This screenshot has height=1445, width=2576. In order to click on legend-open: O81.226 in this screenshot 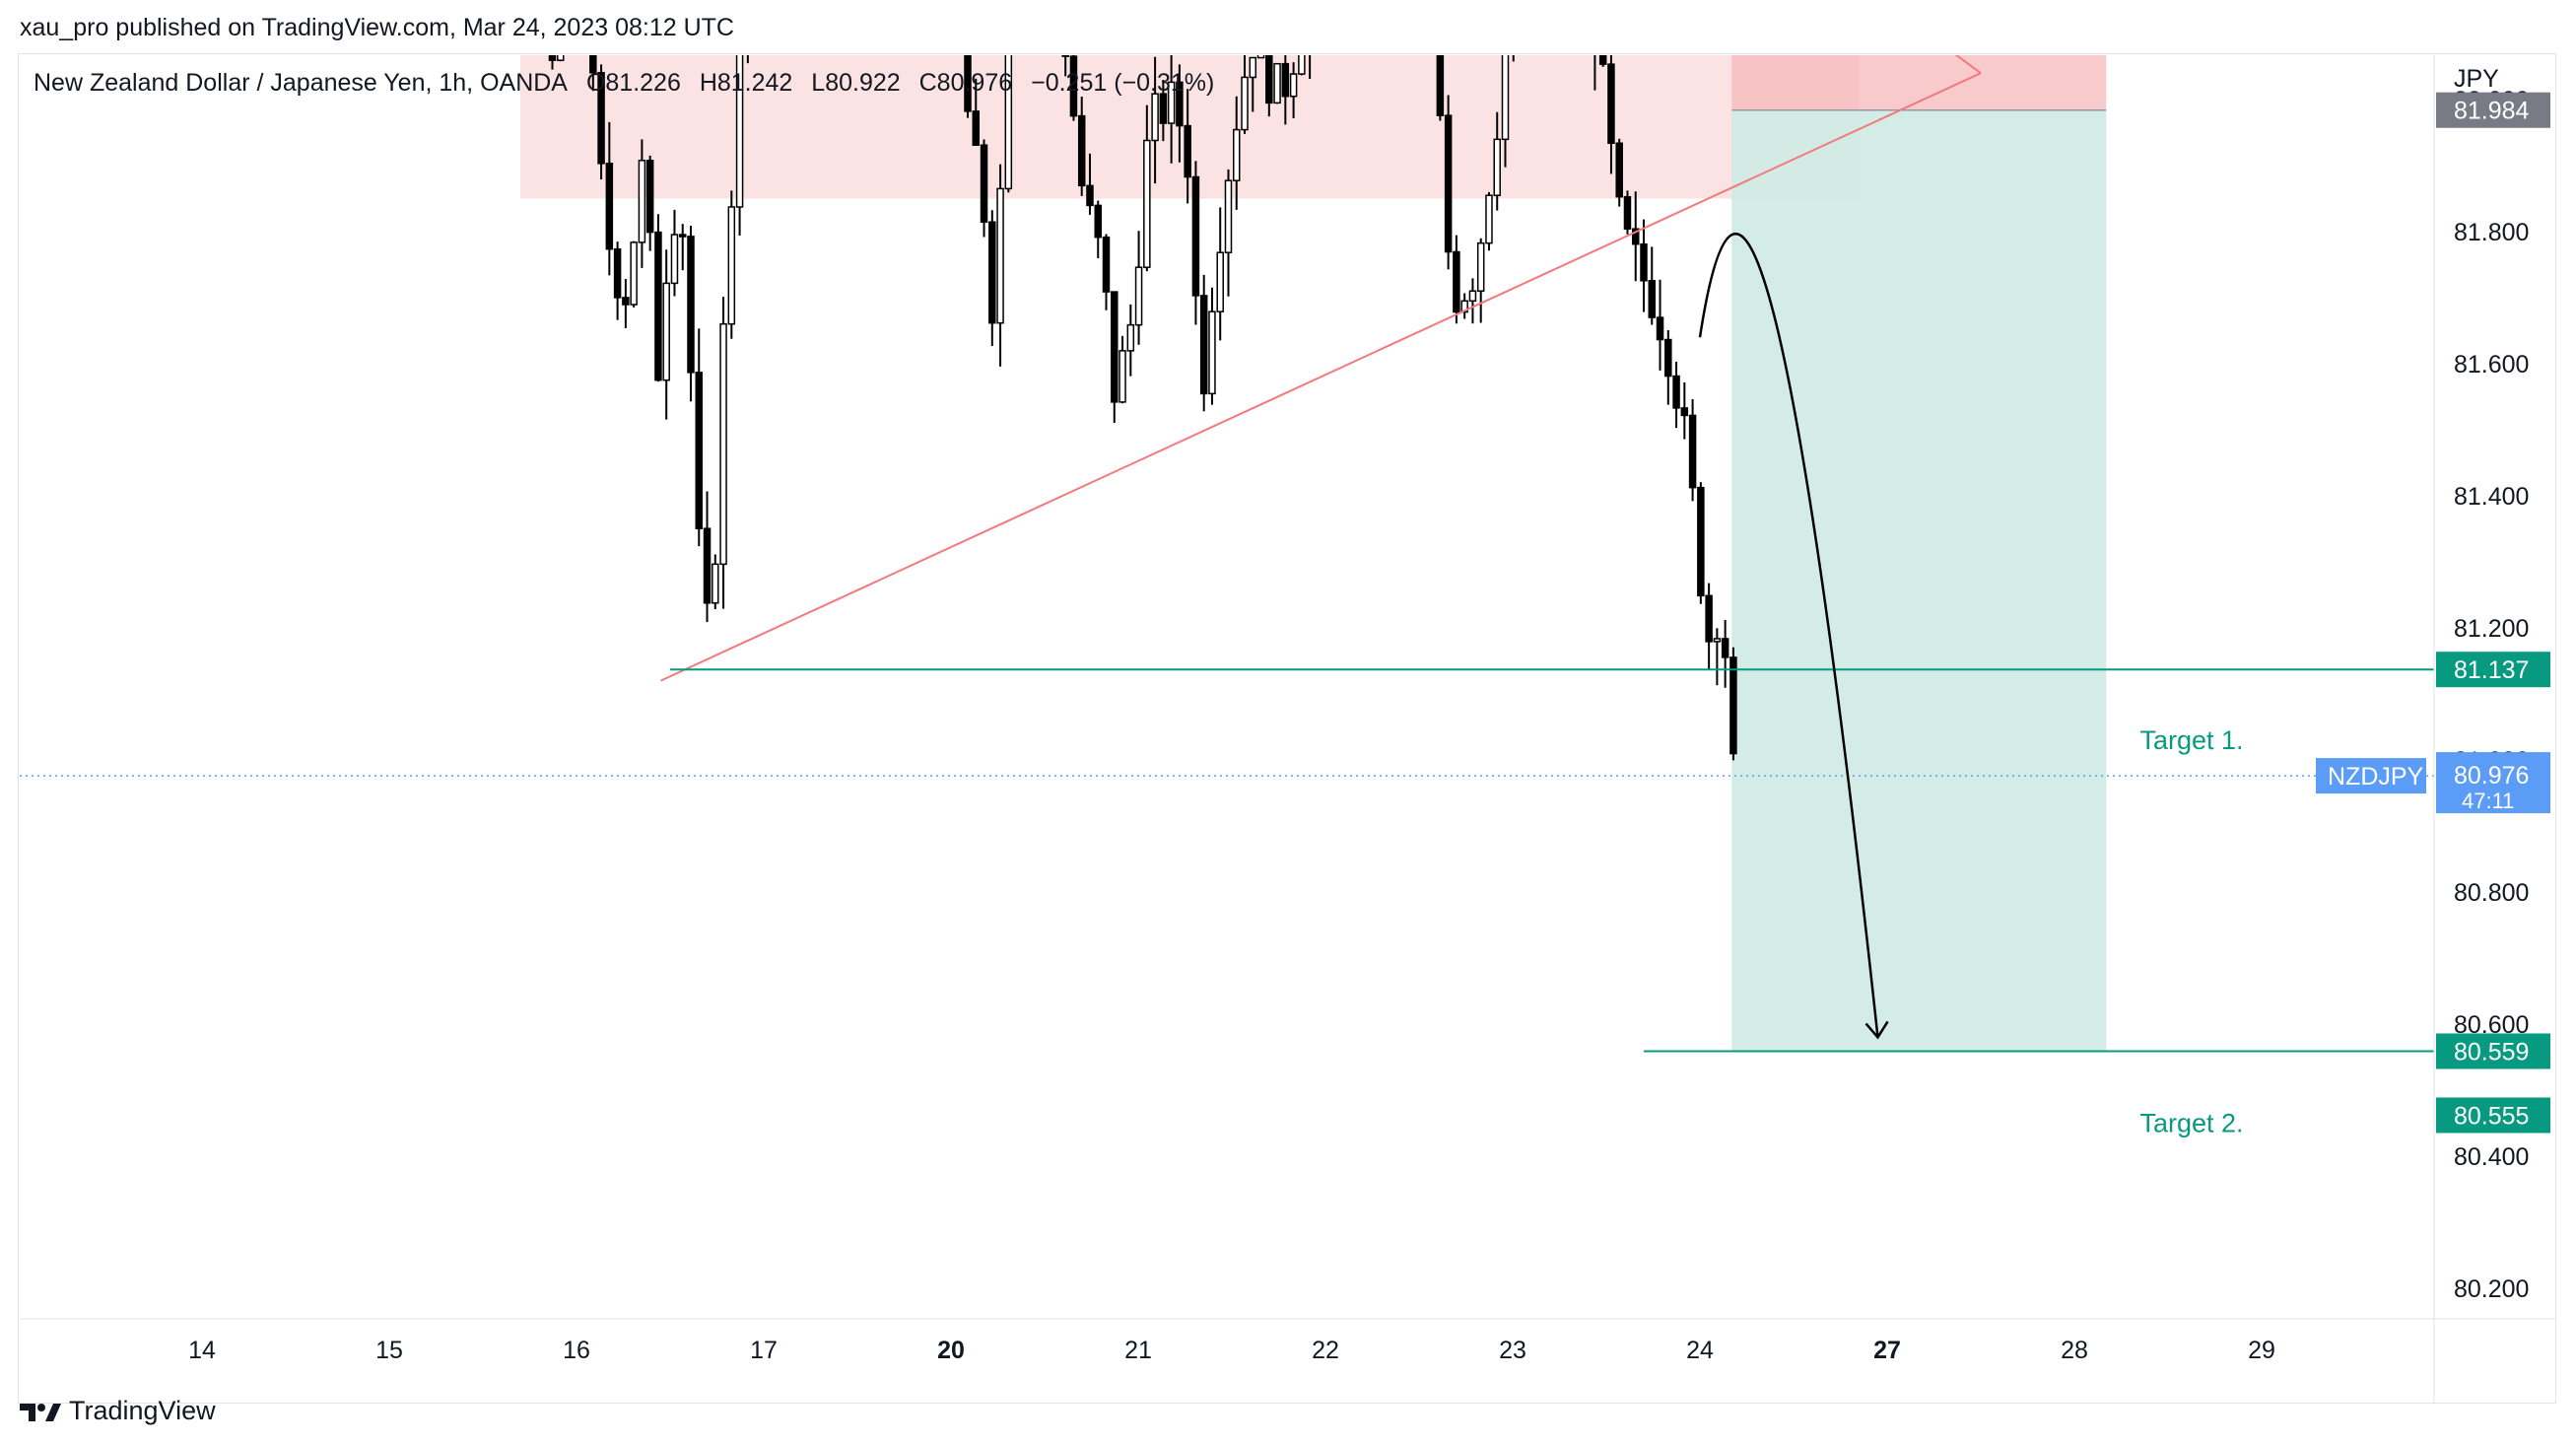, I will do `click(633, 83)`.